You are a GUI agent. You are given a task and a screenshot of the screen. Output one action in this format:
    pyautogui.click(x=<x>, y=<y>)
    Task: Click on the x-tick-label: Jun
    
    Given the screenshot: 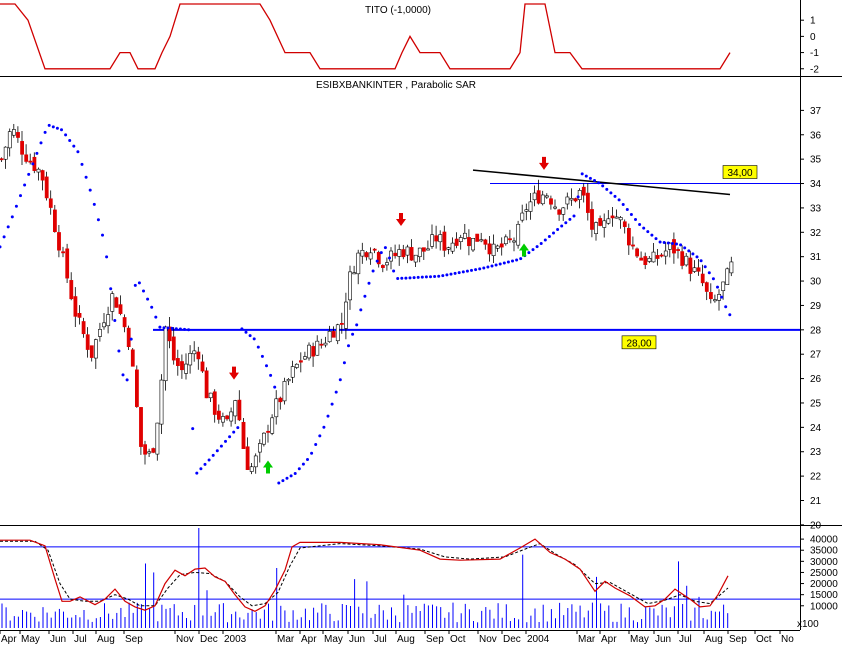 What is the action you would take?
    pyautogui.click(x=357, y=639)
    